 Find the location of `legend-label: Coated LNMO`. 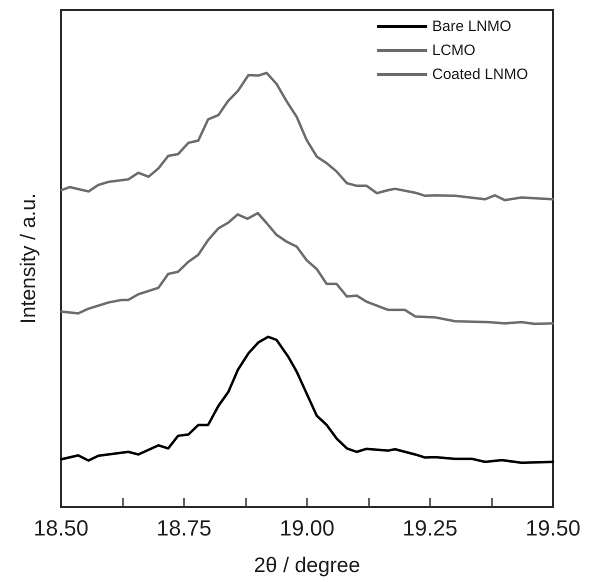

legend-label: Coated LNMO is located at coordinates (480, 74).